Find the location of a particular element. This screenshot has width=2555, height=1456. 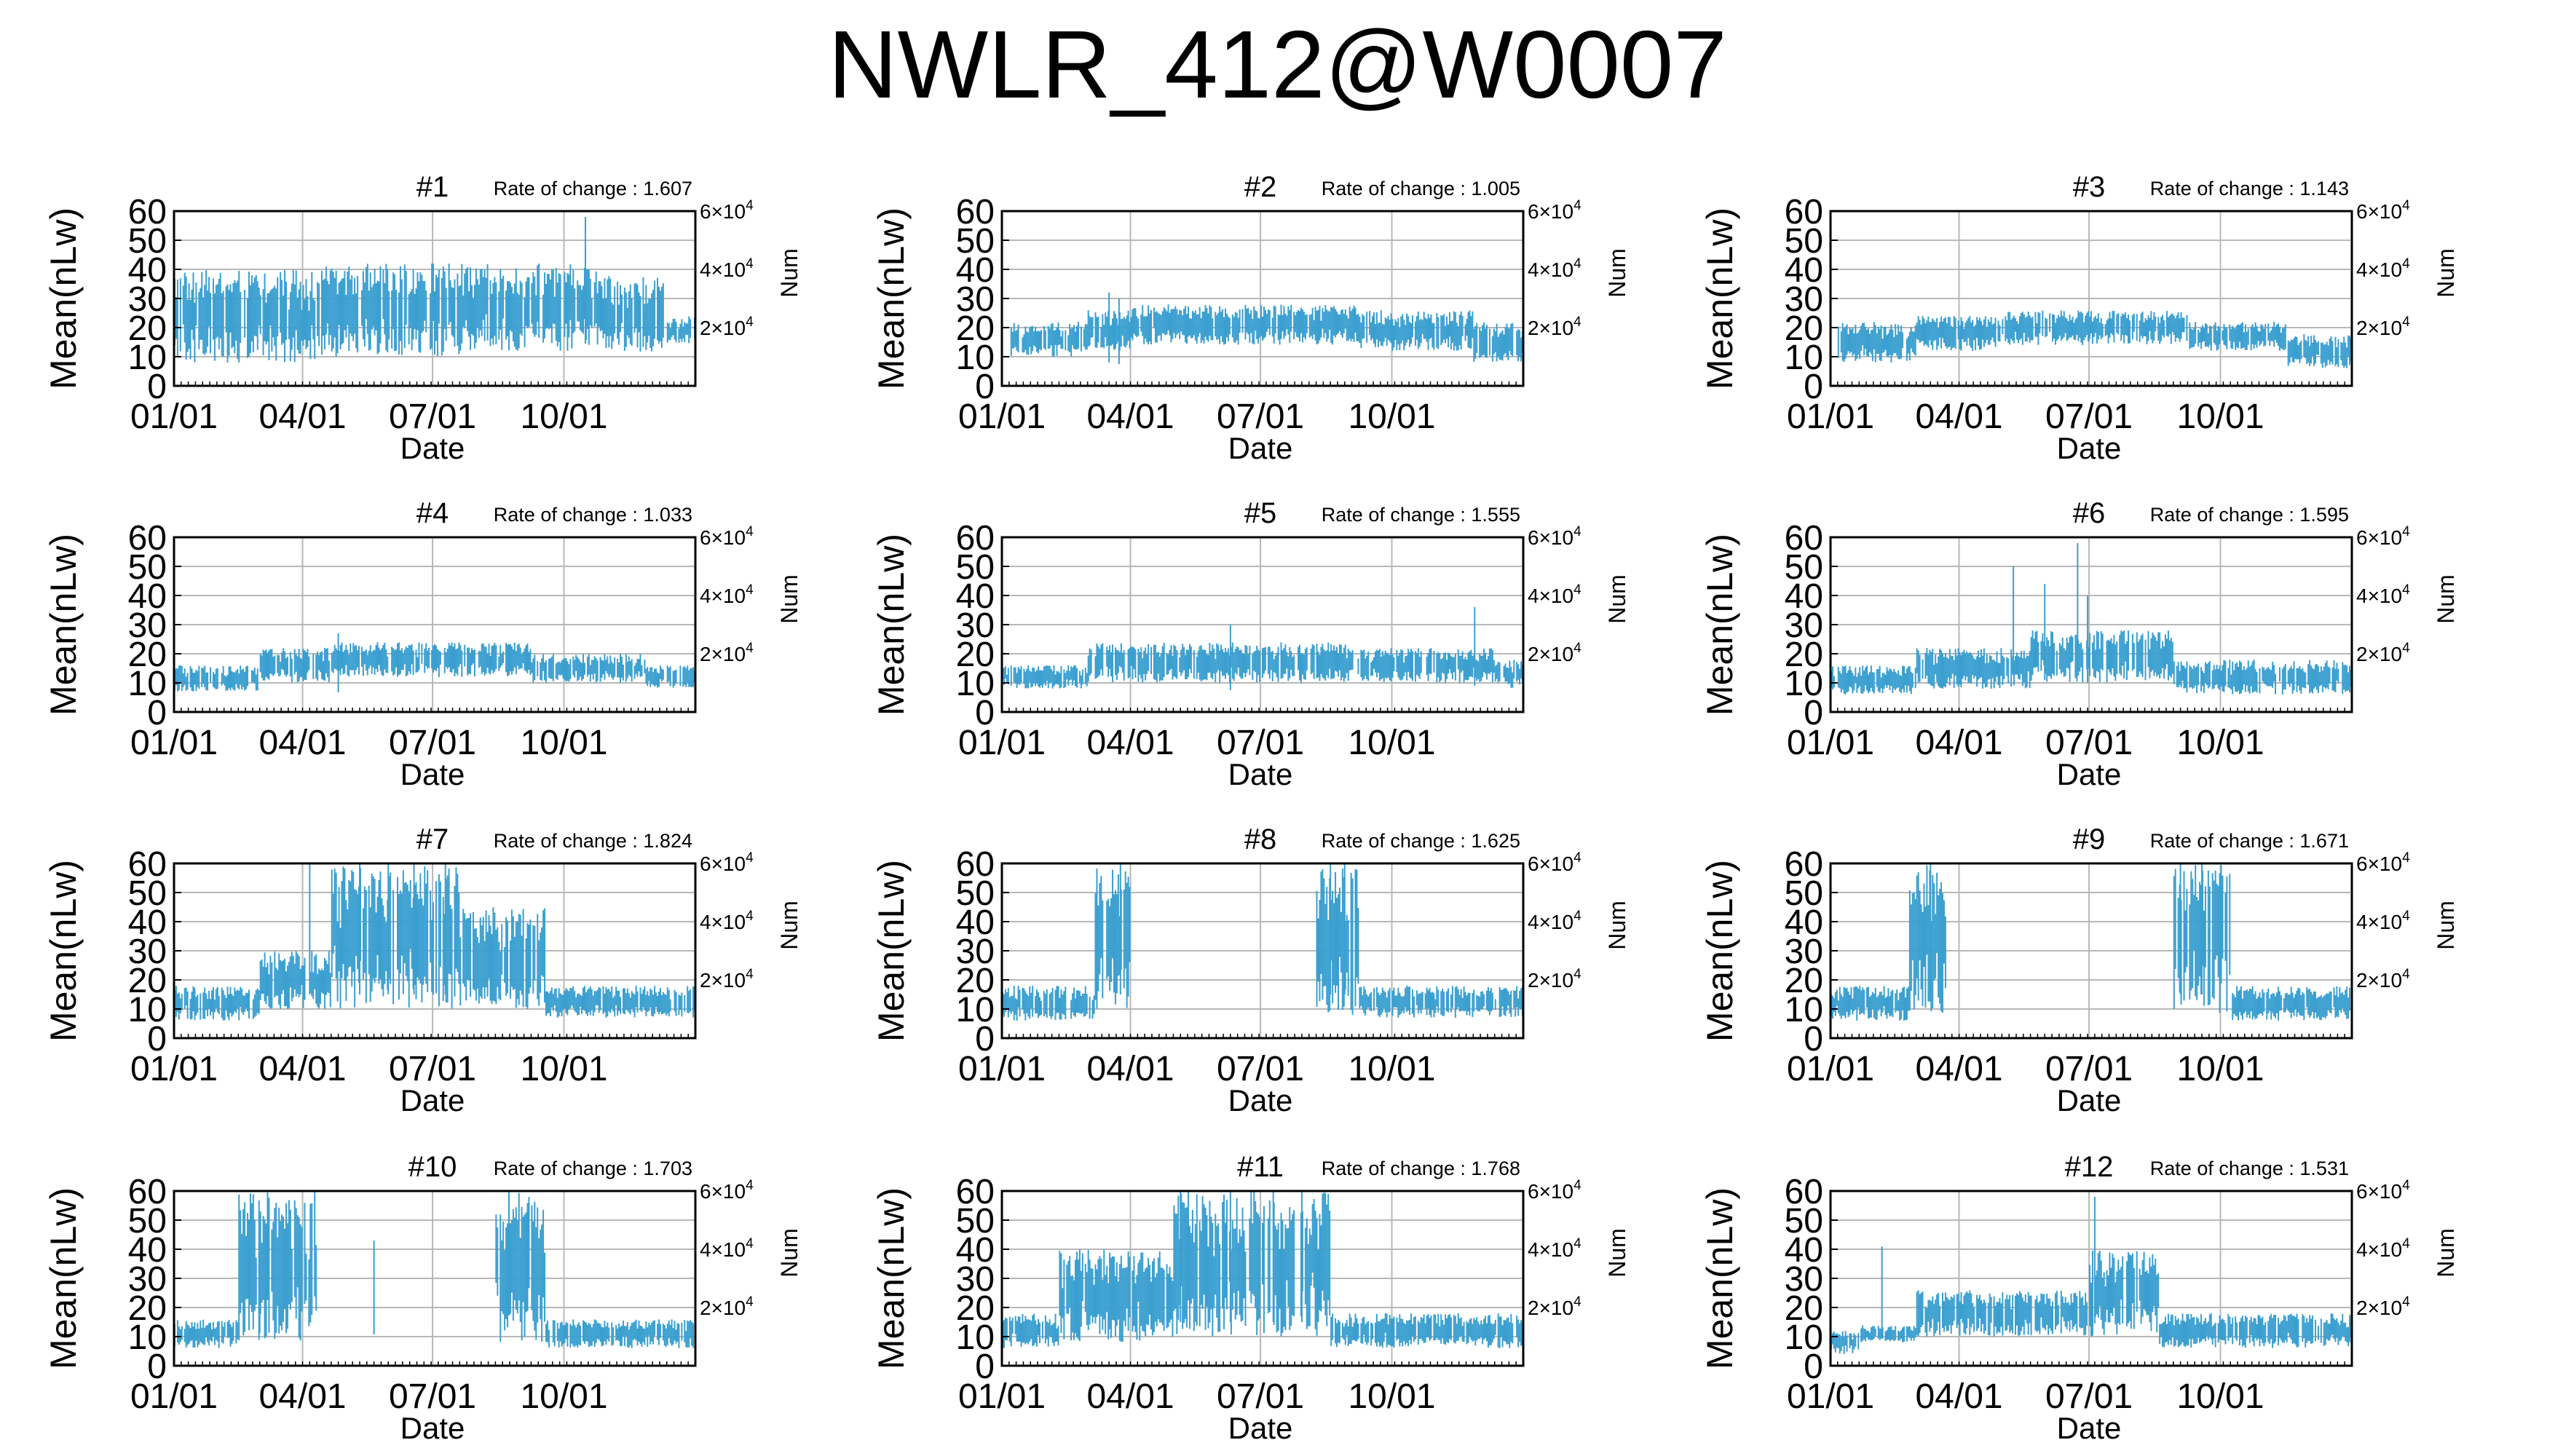

rate-of-change: Rate of change : 1.768 is located at coordinates (1421, 1168).